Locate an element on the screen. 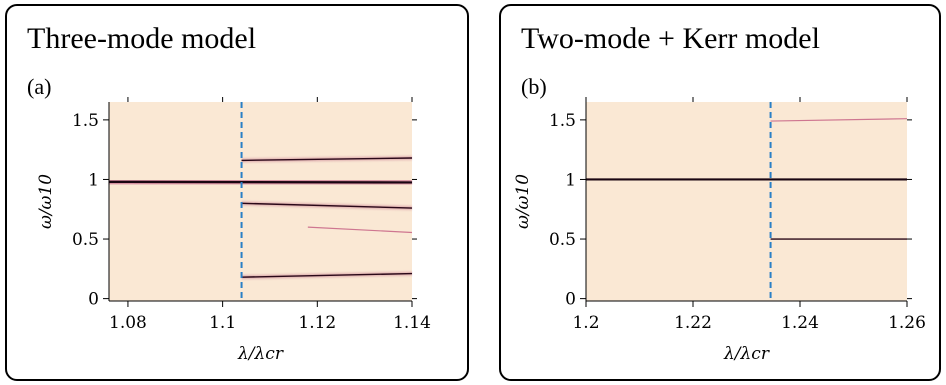 Image resolution: width=946 pixels, height=385 pixels. panel-a-title: Three-mode model is located at coordinates (142, 38).